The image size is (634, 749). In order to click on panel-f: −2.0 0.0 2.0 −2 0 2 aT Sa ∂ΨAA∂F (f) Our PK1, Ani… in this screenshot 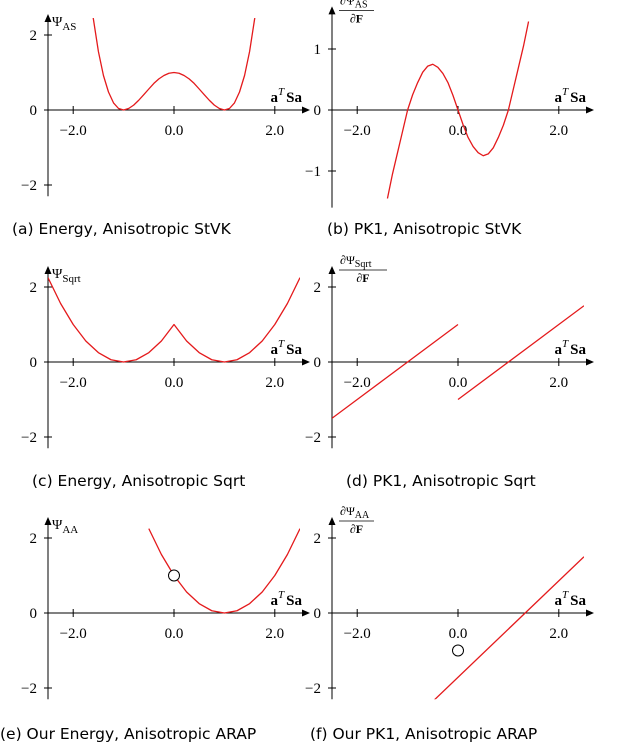, I will do `click(449, 623)`.